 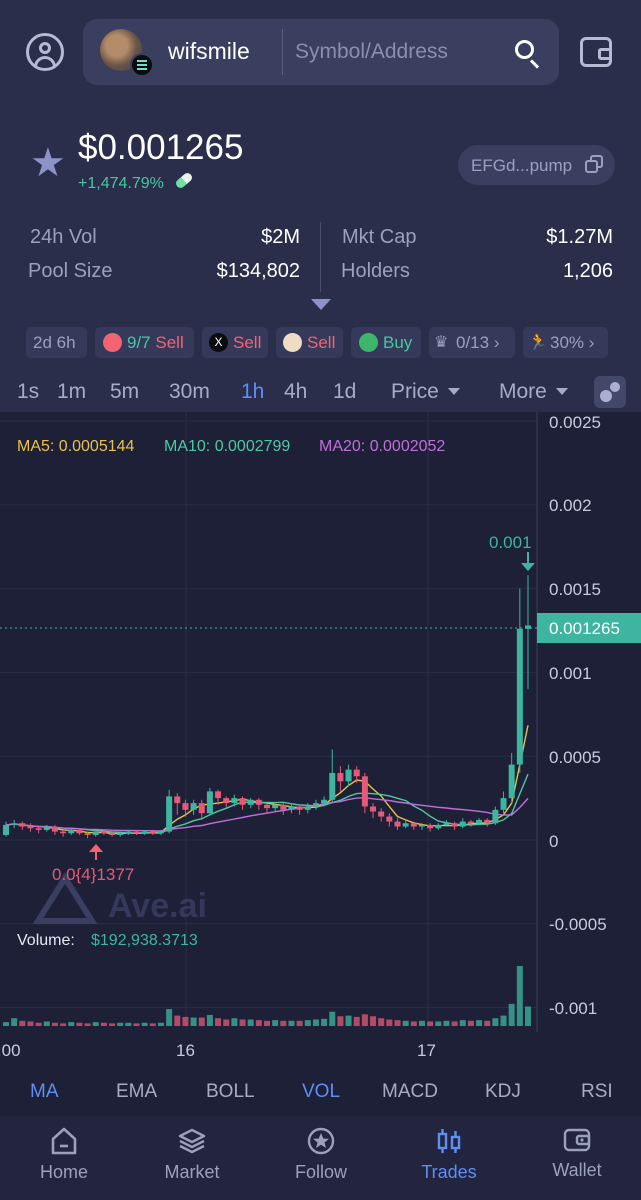 I want to click on timeframe-30m: 30m, so click(x=189, y=391).